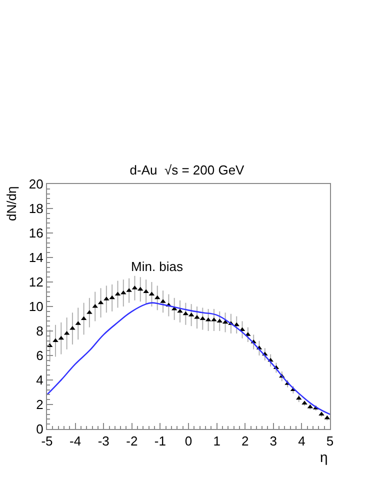 Image resolution: width=374 pixels, height=484 pixels. I want to click on x-tick-label: -4, so click(76, 441).